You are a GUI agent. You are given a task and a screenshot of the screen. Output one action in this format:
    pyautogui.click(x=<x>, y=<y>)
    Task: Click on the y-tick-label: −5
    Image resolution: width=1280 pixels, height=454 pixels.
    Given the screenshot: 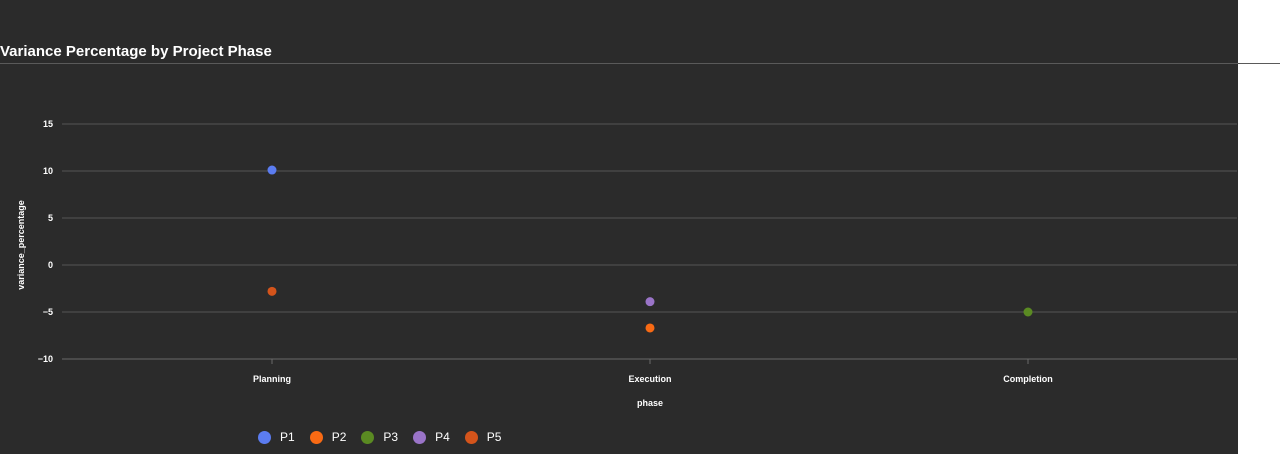 What is the action you would take?
    pyautogui.click(x=48, y=312)
    